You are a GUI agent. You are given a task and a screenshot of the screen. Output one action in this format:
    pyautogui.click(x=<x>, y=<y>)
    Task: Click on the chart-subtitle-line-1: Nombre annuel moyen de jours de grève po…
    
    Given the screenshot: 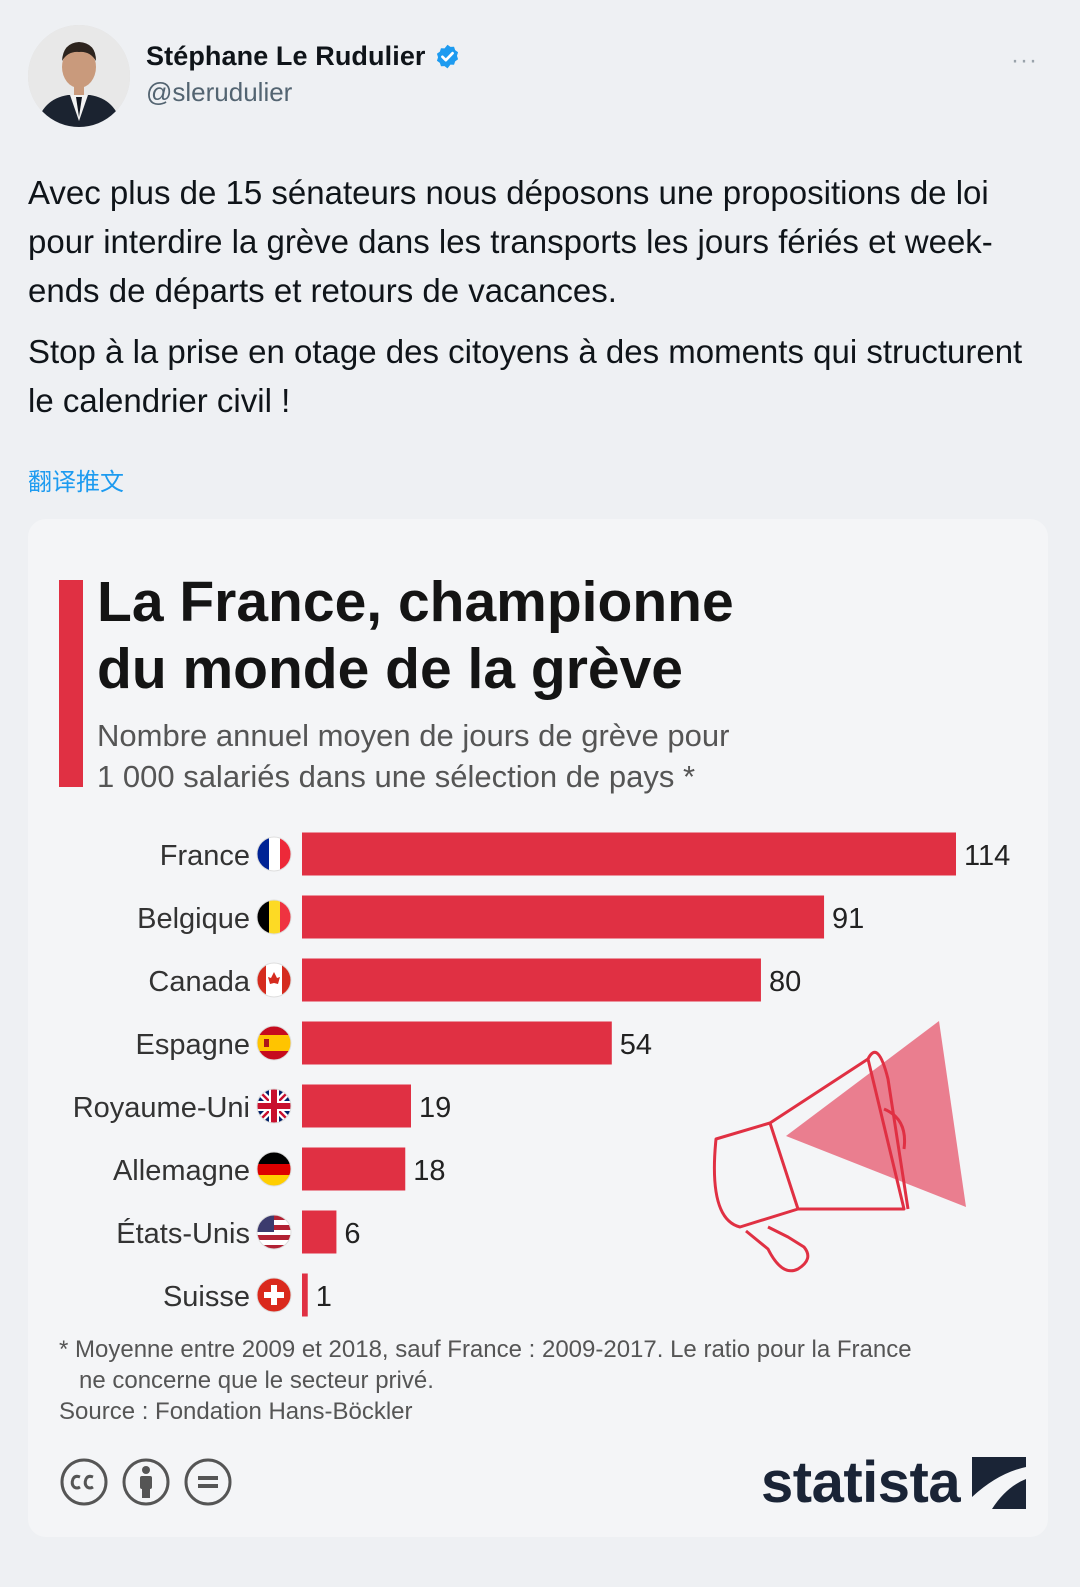 What is the action you would take?
    pyautogui.click(x=413, y=735)
    